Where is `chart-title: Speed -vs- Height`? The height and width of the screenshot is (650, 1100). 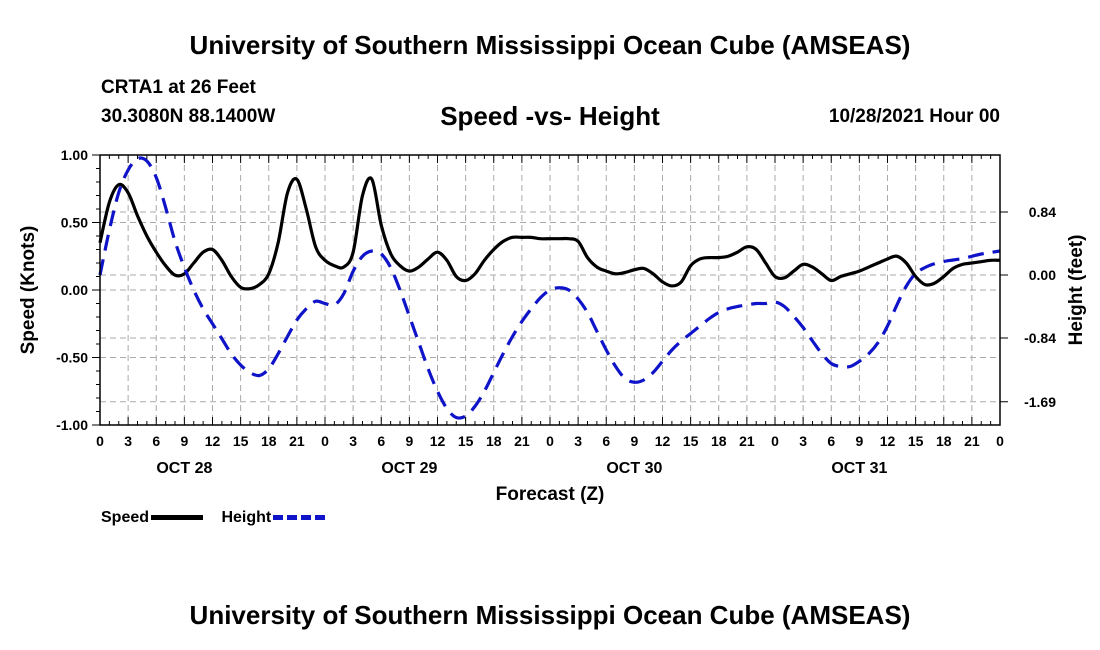 chart-title: Speed -vs- Height is located at coordinates (550, 116).